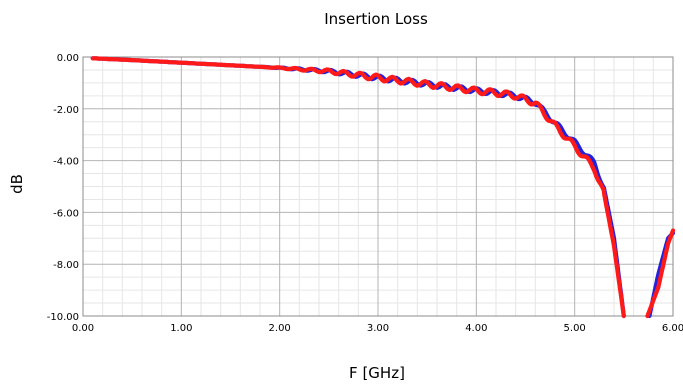 The width and height of the screenshot is (683, 387). I want to click on x-tick-label: 0.00, so click(83, 328).